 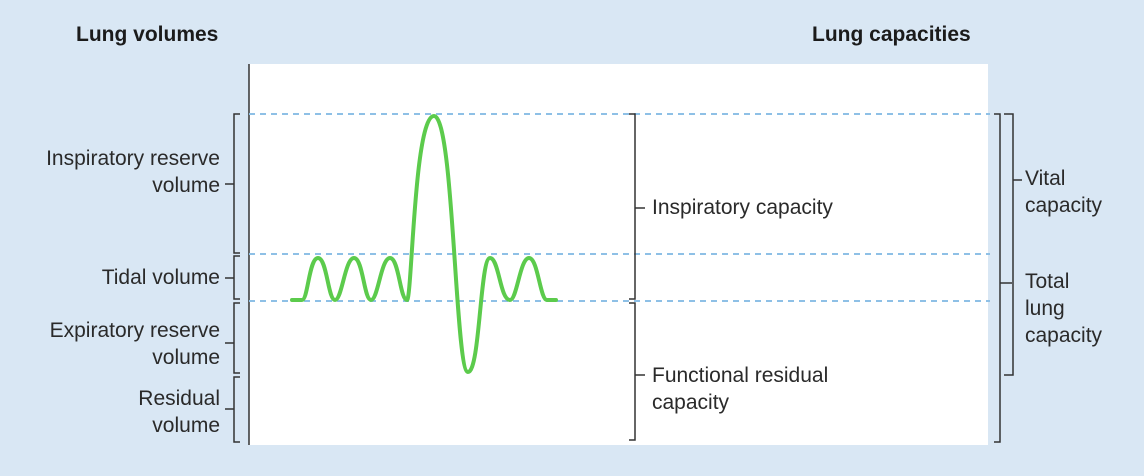 What do you see at coordinates (1064, 192) in the screenshot?
I see `label-vital-capacity: Vital capacity` at bounding box center [1064, 192].